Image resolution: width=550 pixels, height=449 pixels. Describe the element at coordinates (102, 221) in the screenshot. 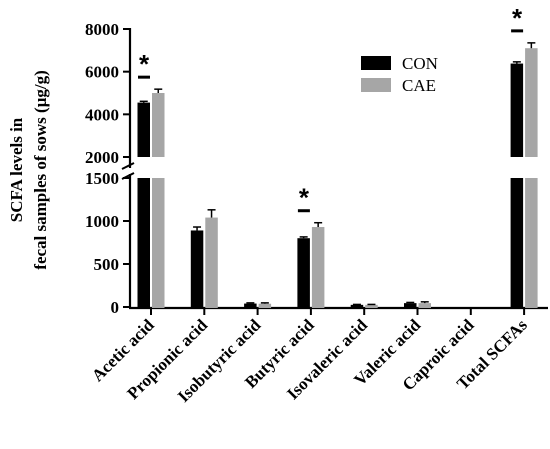

I see `y-tick-label: 1000` at that location.